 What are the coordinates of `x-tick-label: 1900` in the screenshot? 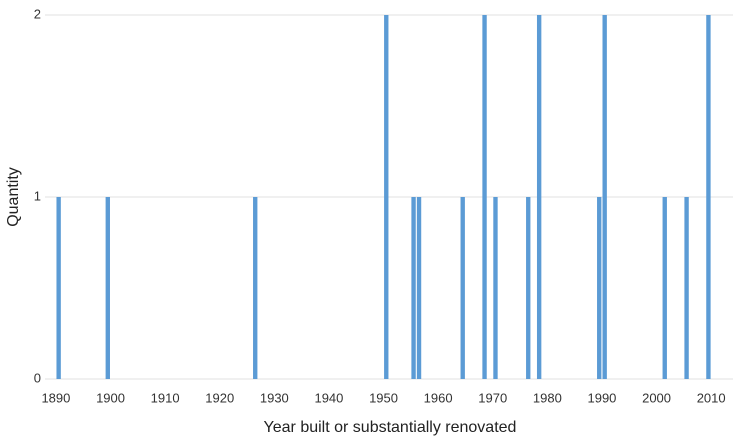 It's located at (110, 397).